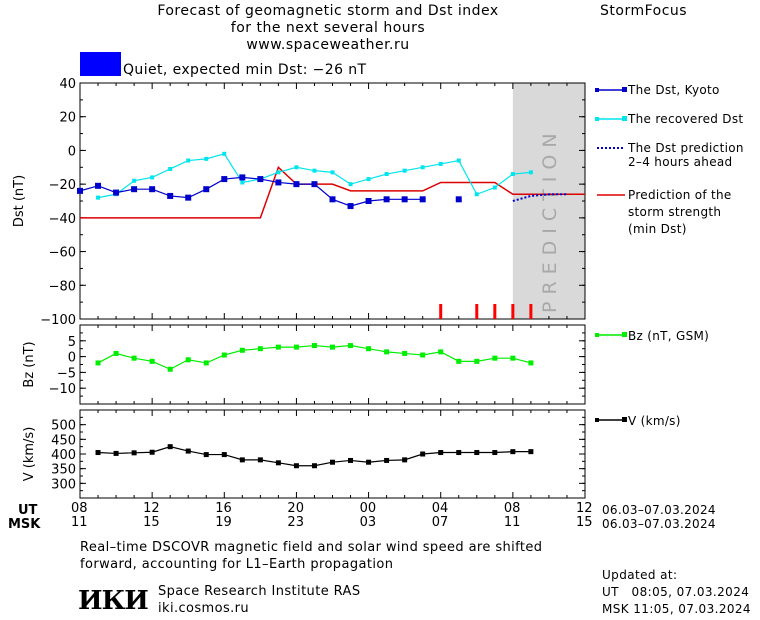  Describe the element at coordinates (440, 522) in the screenshot. I see `msk-tick-label: 07` at that location.